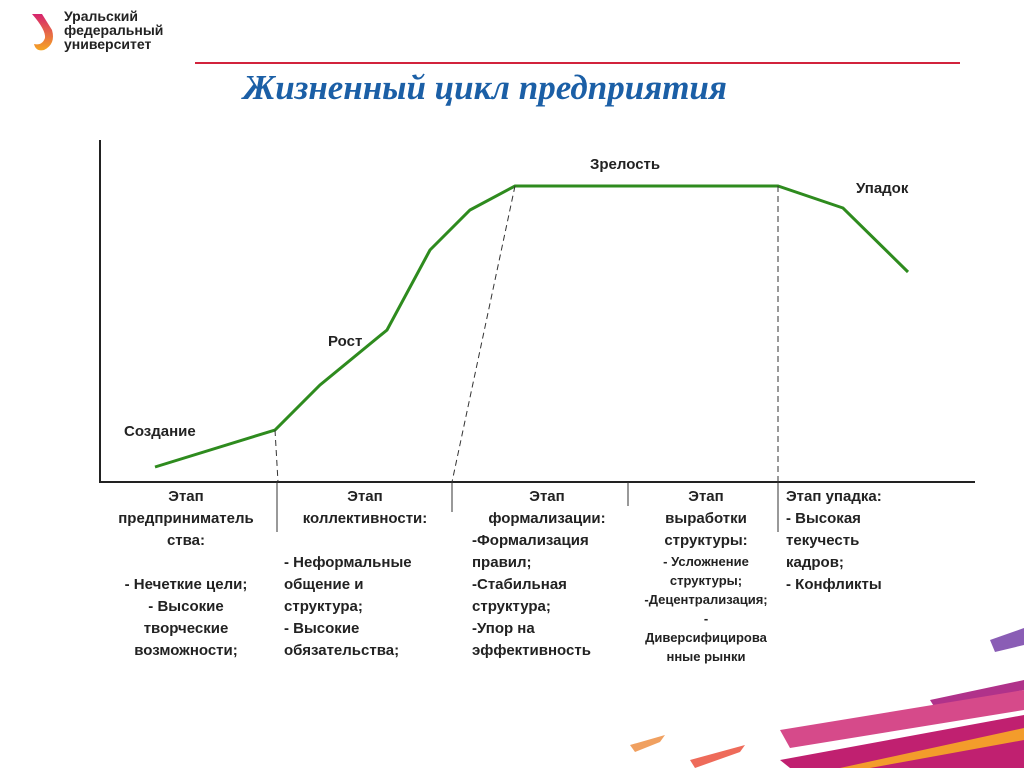 This screenshot has height=768, width=1024. I want to click on column-item: - Высокая, so click(823, 518).